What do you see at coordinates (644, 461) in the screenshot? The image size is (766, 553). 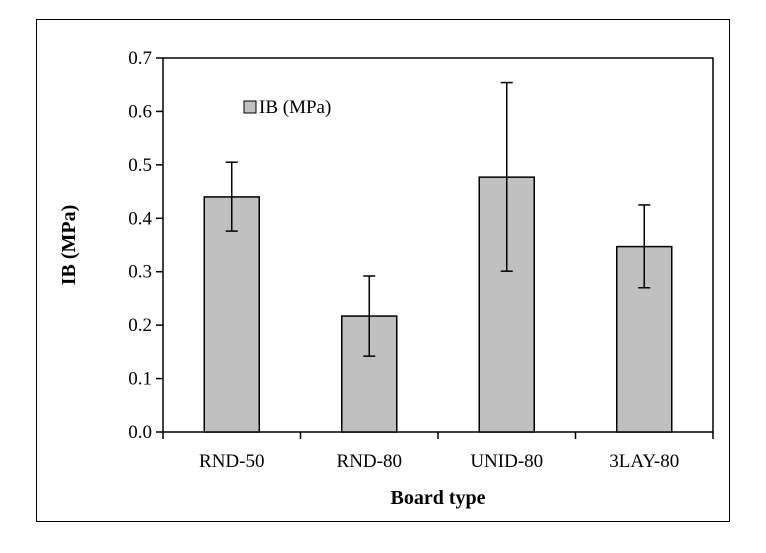 I see `x-tick-label: 3LAY-80` at bounding box center [644, 461].